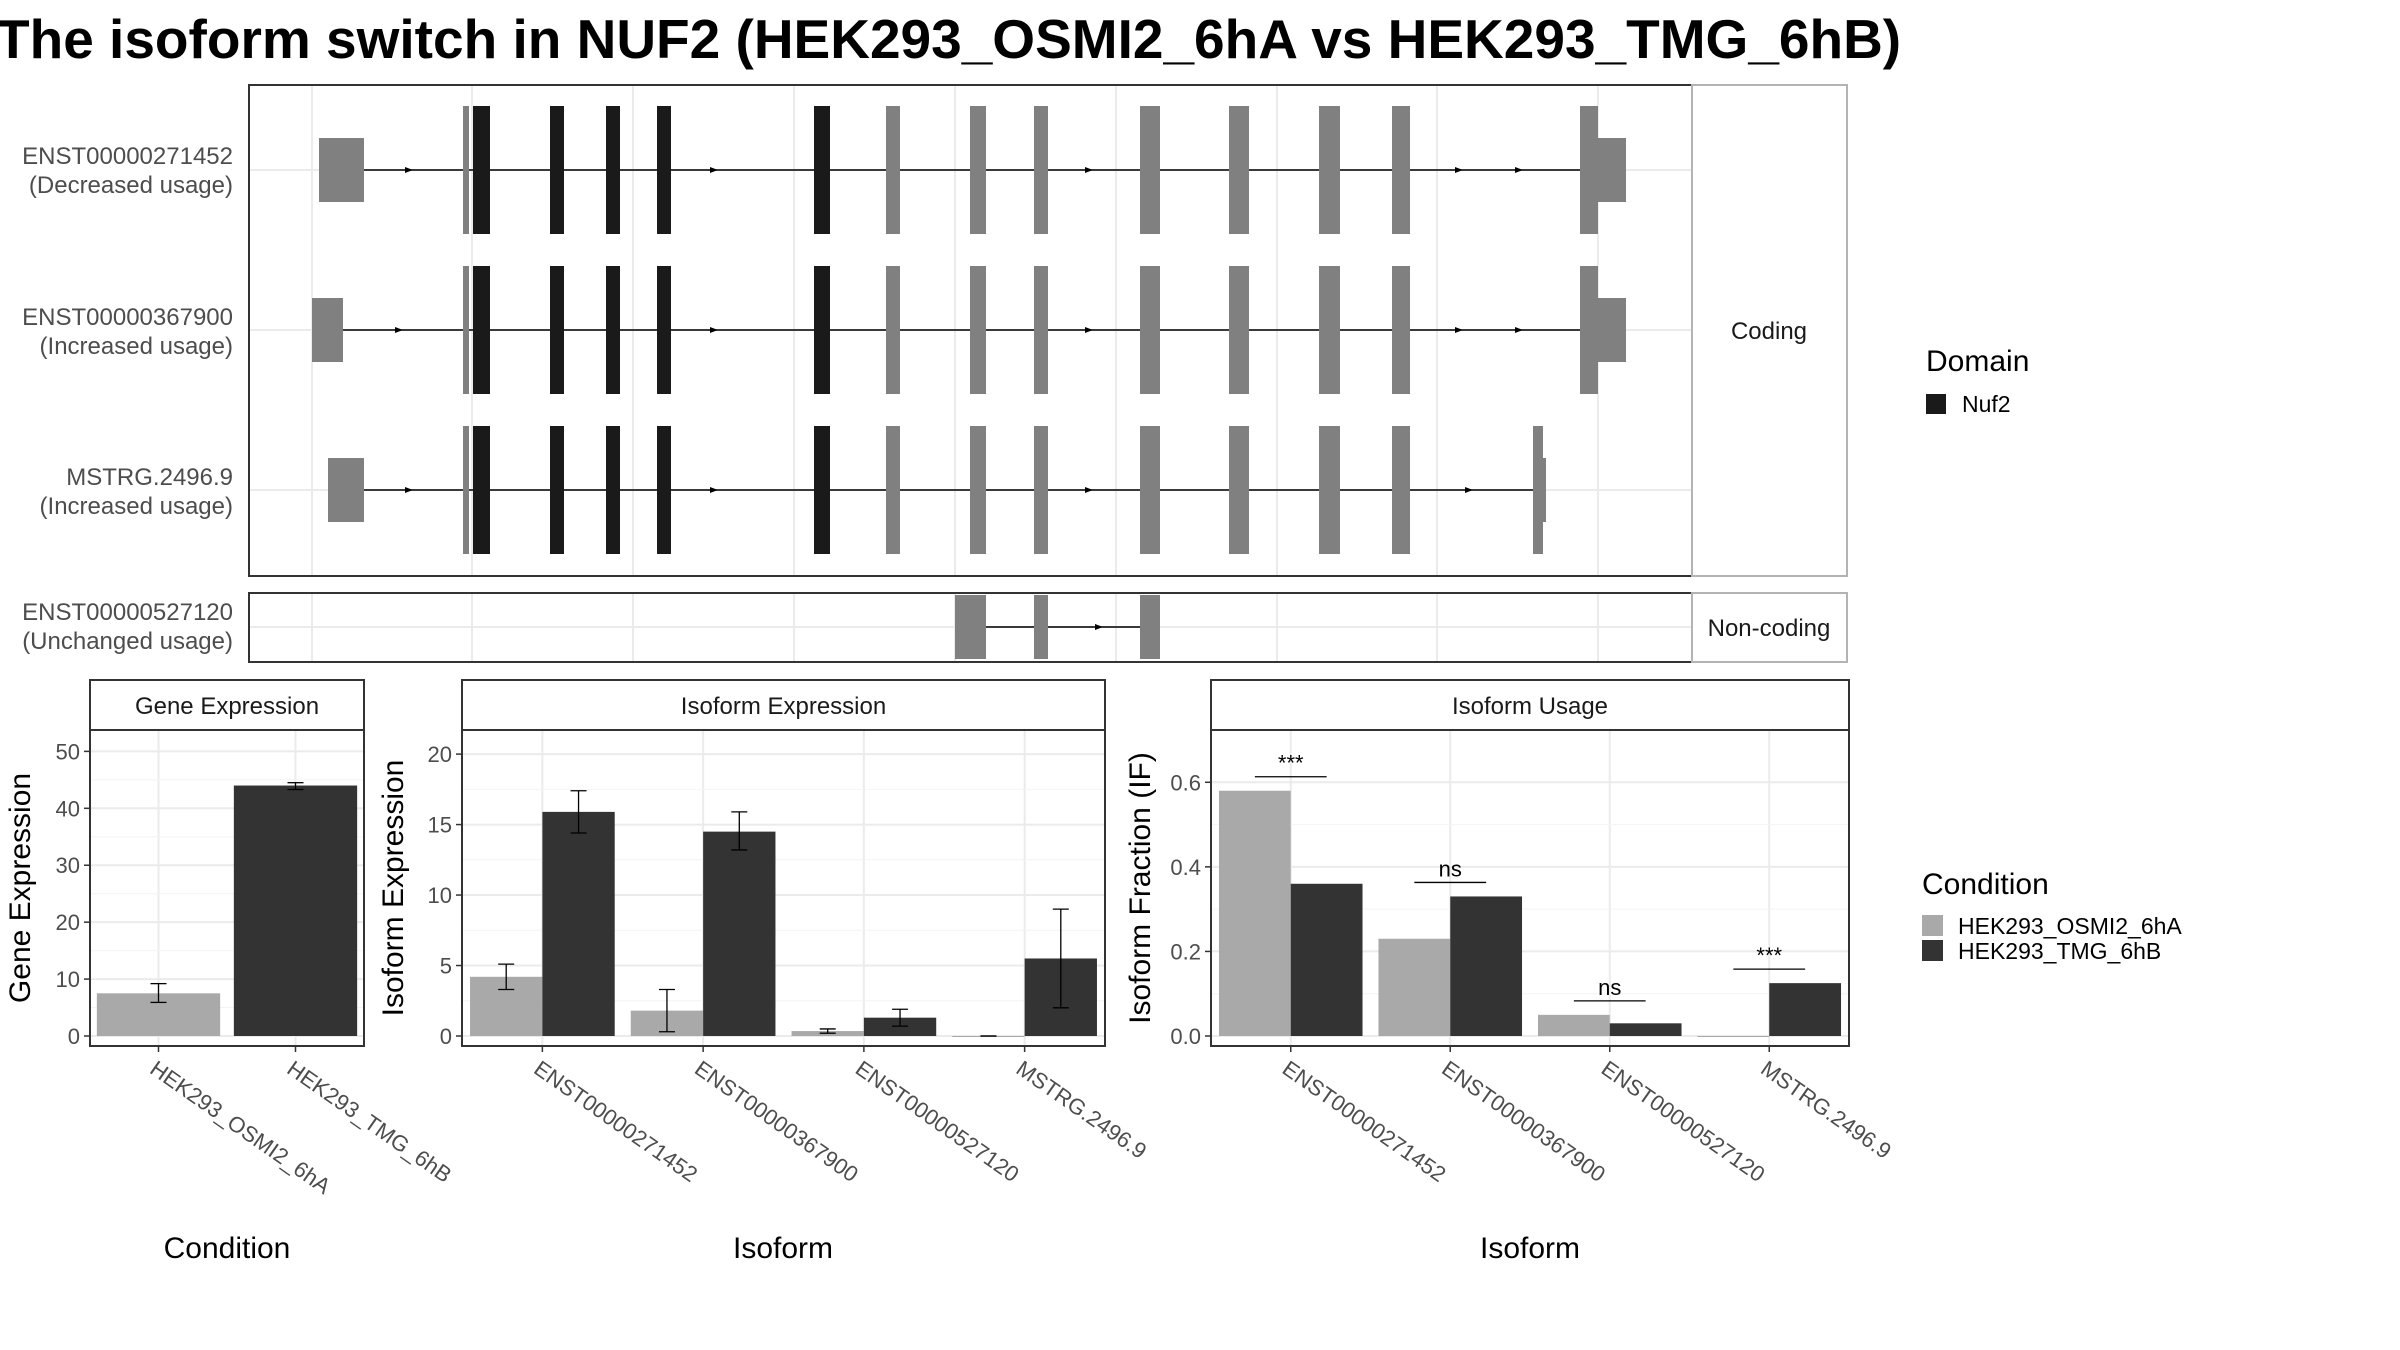 The width and height of the screenshot is (2400, 1350). What do you see at coordinates (1936, 404) in the screenshot?
I see `domain-legend-swatch-nuf2` at bounding box center [1936, 404].